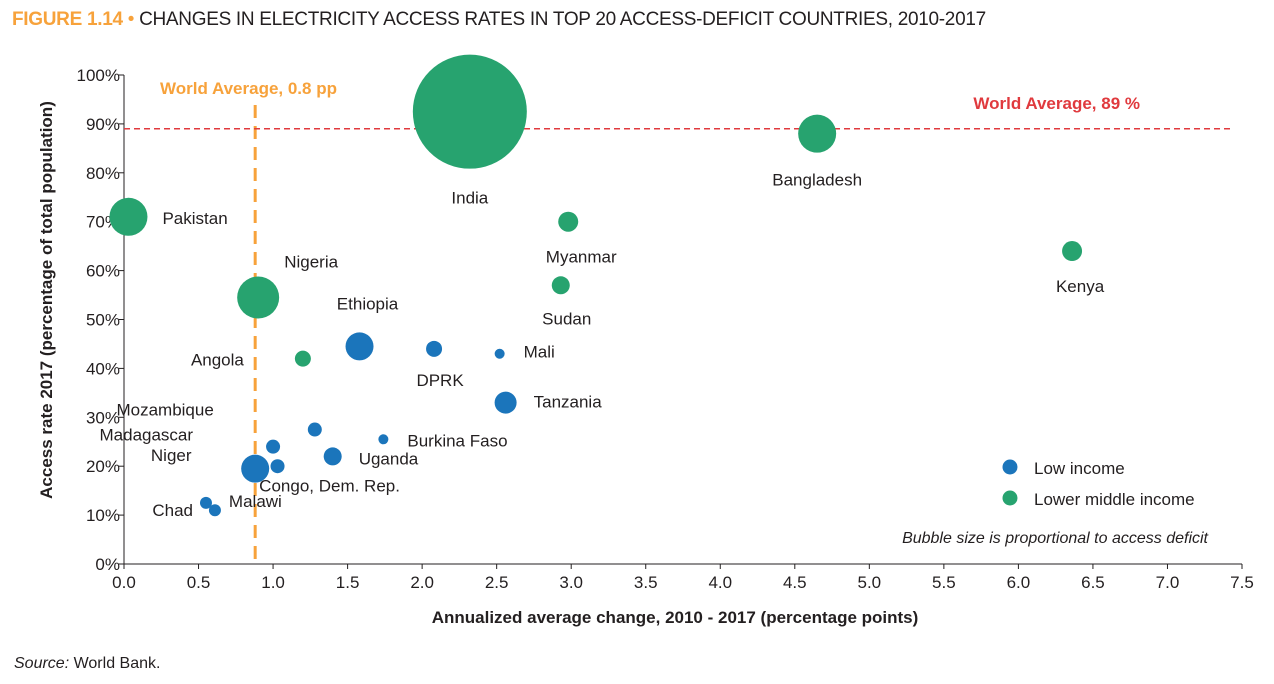 Image resolution: width=1274 pixels, height=684 pixels. I want to click on bubble-angola, so click(302, 358).